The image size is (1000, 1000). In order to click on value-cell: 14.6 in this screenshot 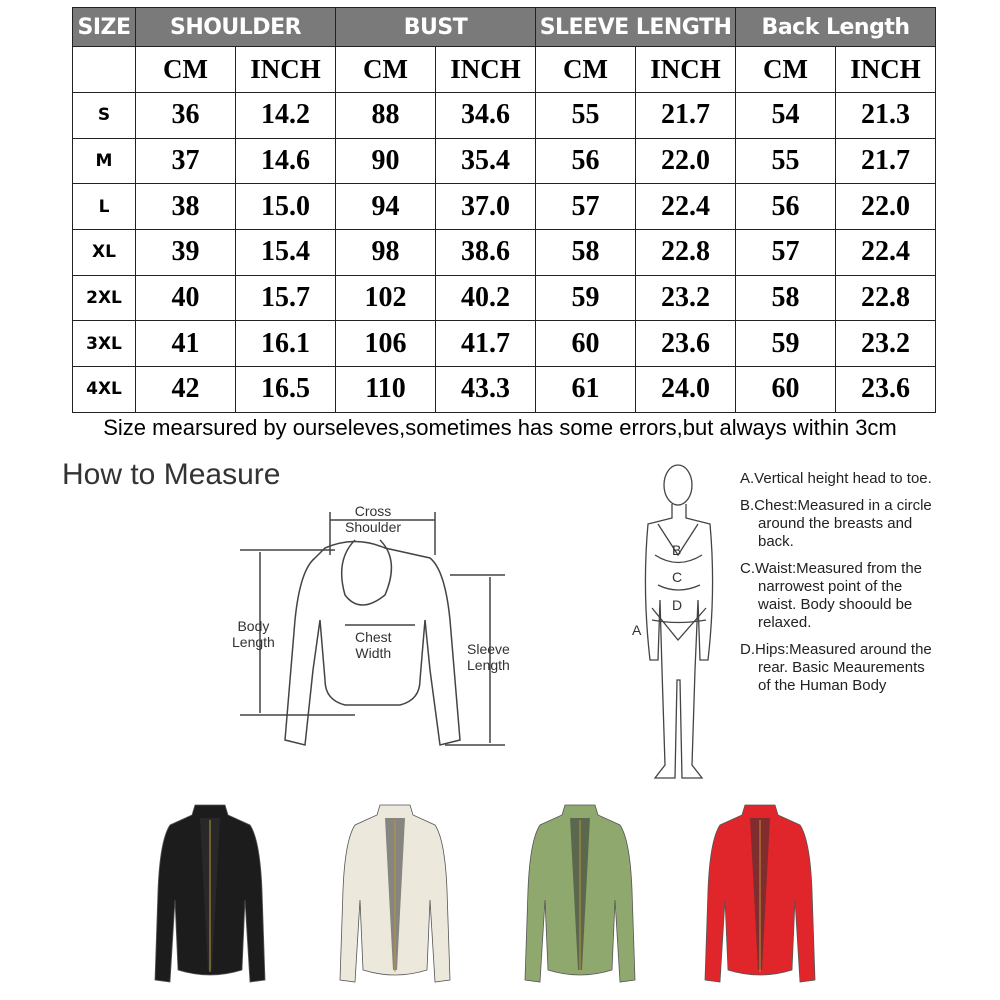, I will do `click(285, 161)`.